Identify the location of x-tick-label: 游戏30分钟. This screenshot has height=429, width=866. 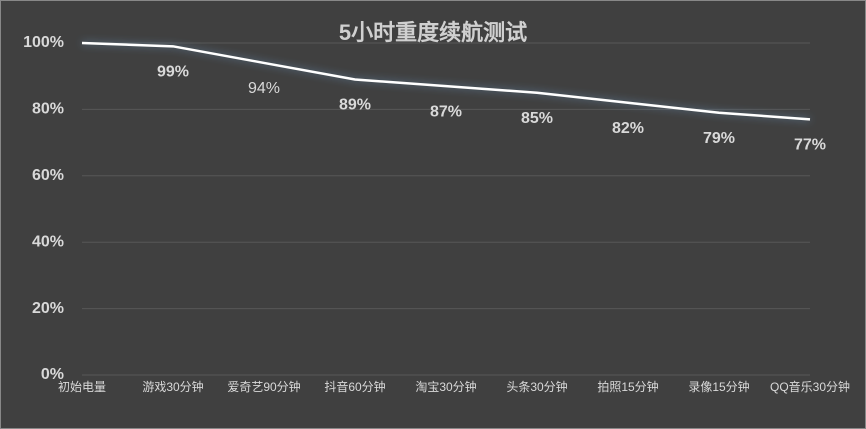
(172, 386).